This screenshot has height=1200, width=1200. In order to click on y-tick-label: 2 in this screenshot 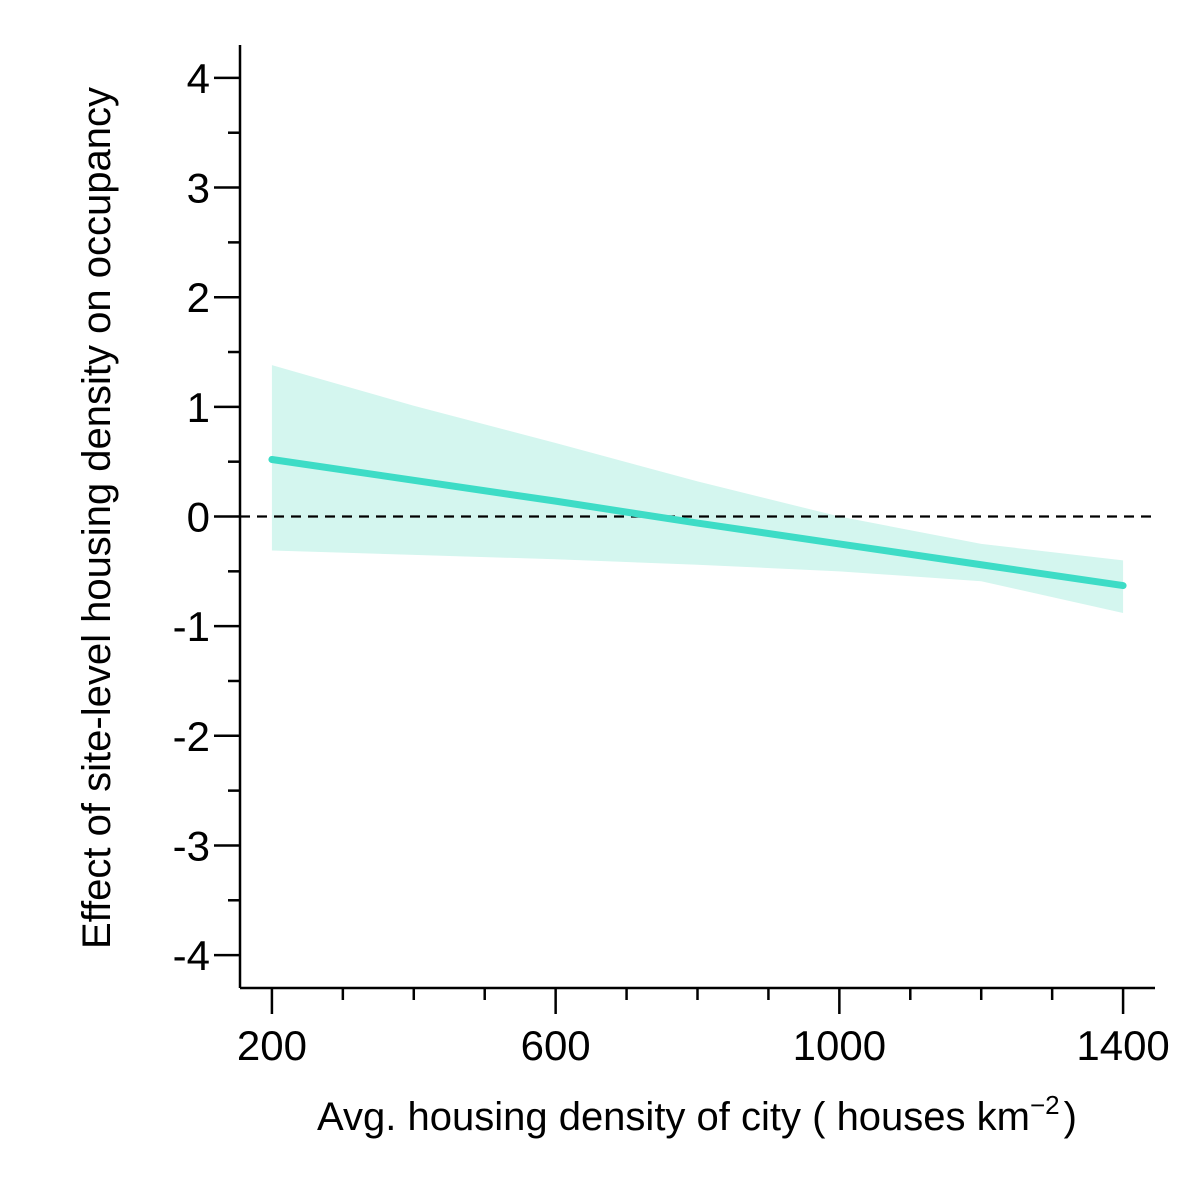, I will do `click(198, 297)`.